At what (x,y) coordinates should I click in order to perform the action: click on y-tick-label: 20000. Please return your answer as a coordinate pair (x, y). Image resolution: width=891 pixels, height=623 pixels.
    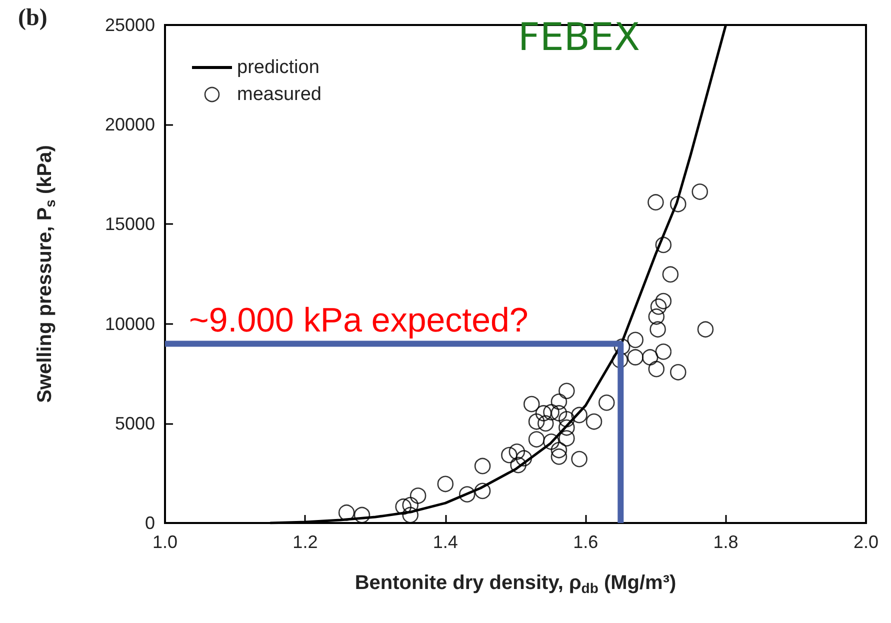
    Looking at the image, I should click on (129, 124).